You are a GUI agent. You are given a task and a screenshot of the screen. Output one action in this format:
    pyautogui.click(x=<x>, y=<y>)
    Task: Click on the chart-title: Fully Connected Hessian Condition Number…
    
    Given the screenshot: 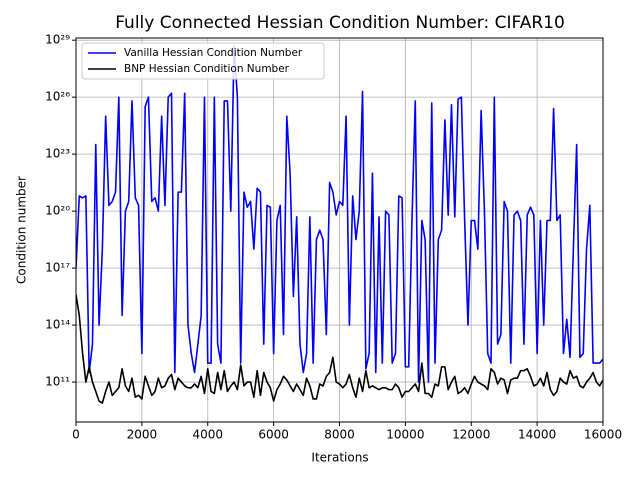 What is the action you would take?
    pyautogui.click(x=340, y=23)
    